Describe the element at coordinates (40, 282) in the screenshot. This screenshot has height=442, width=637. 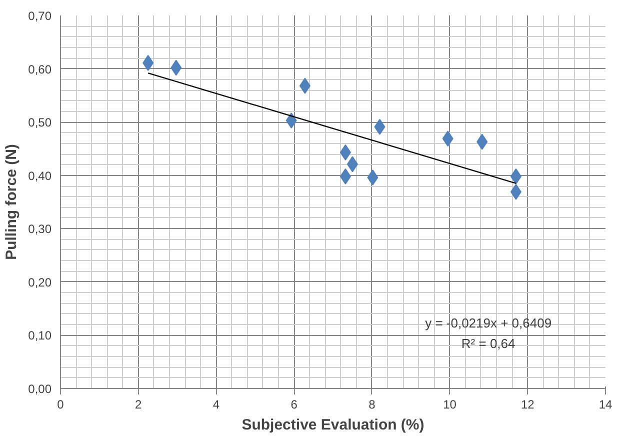
I see `y-tick-label: 0,20` at that location.